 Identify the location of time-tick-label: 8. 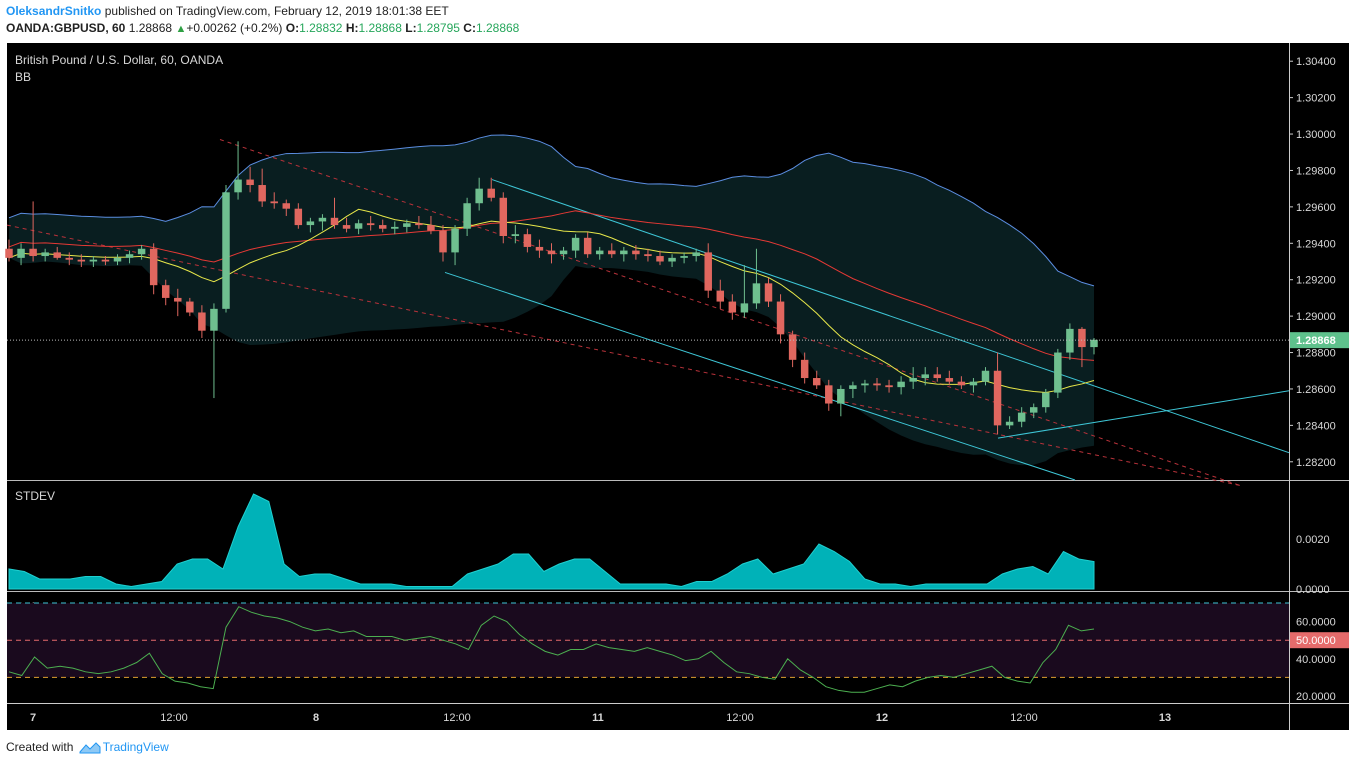
(316, 718).